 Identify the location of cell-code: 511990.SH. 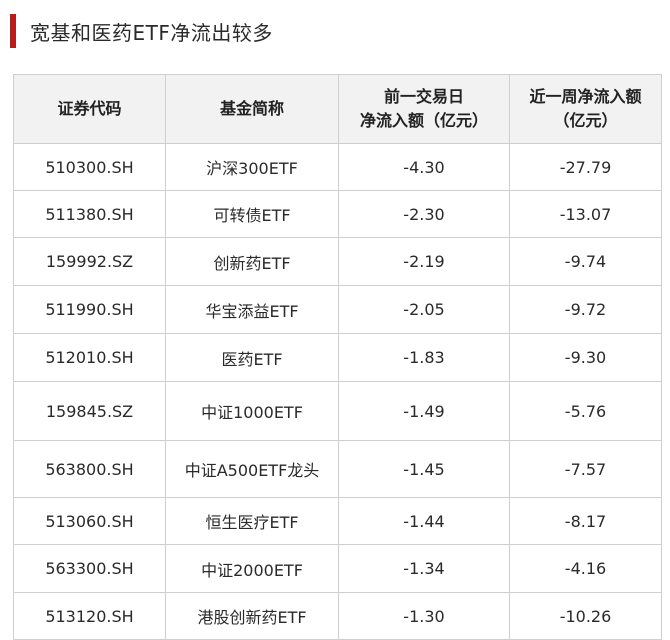
(89, 309).